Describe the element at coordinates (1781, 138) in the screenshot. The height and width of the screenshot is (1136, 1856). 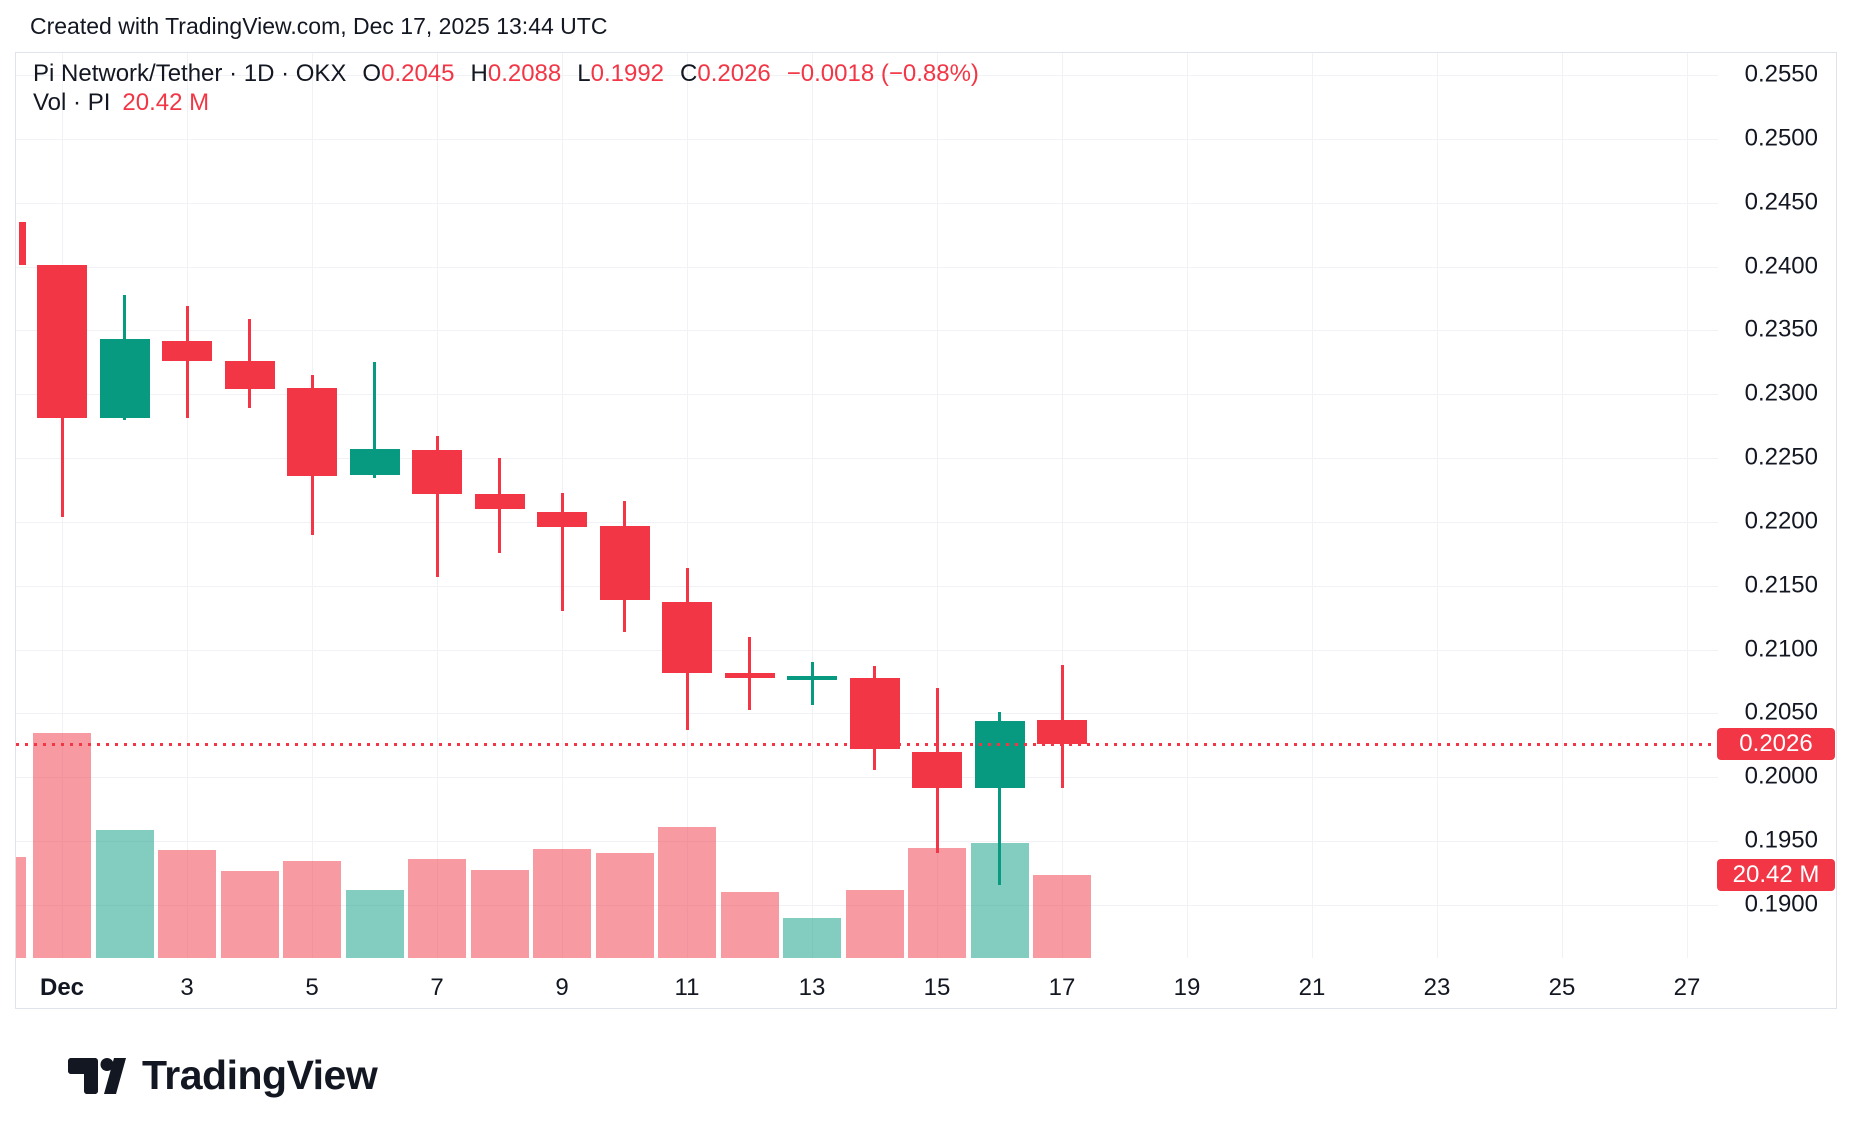
I see `price-axis-label: 0.2500` at that location.